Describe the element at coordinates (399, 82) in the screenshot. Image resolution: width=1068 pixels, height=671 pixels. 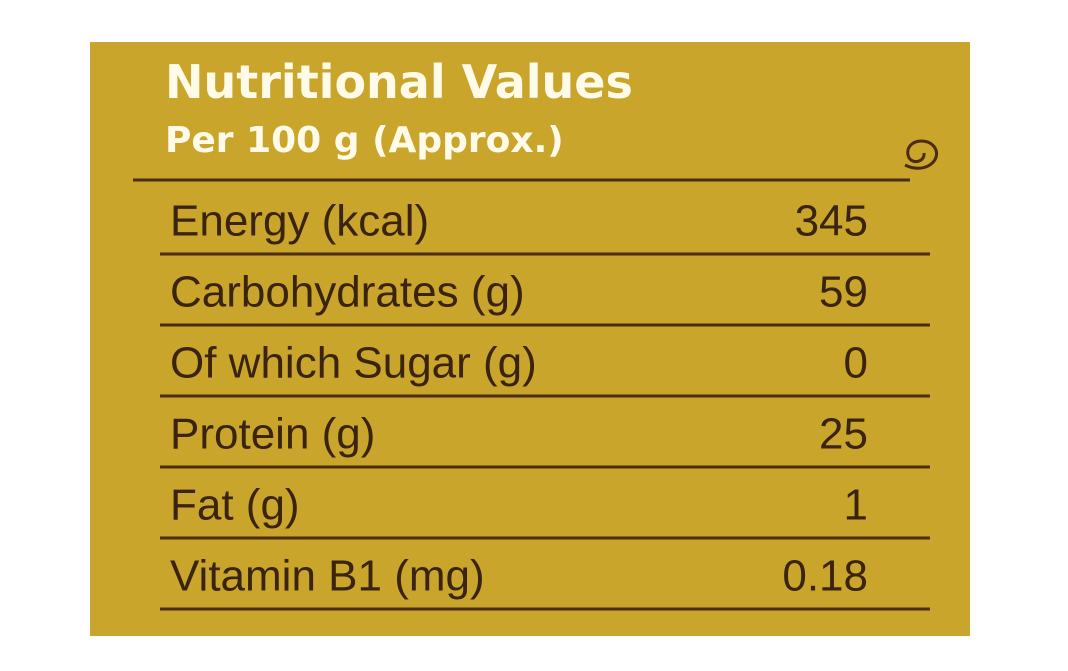
I see `label-title: Nutritional Values` at that location.